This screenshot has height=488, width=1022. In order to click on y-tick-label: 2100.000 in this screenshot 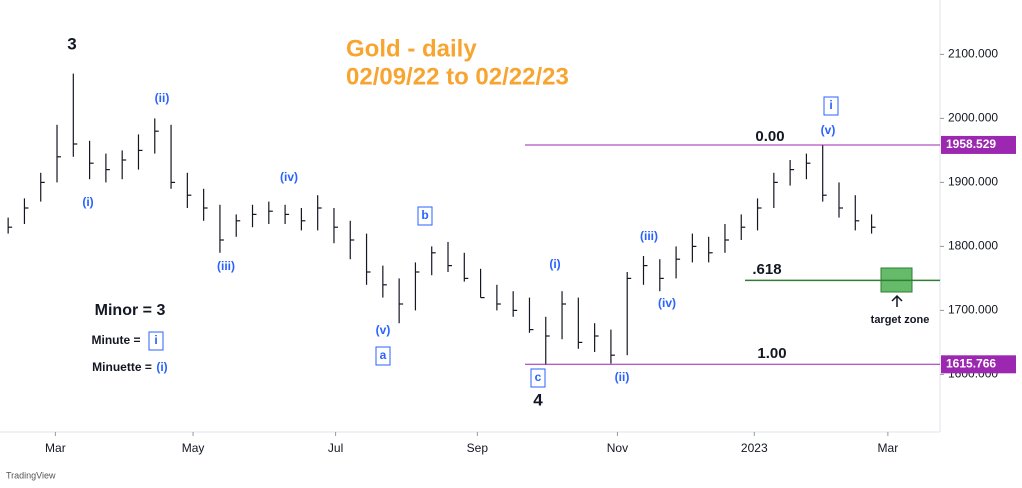, I will do `click(973, 54)`.